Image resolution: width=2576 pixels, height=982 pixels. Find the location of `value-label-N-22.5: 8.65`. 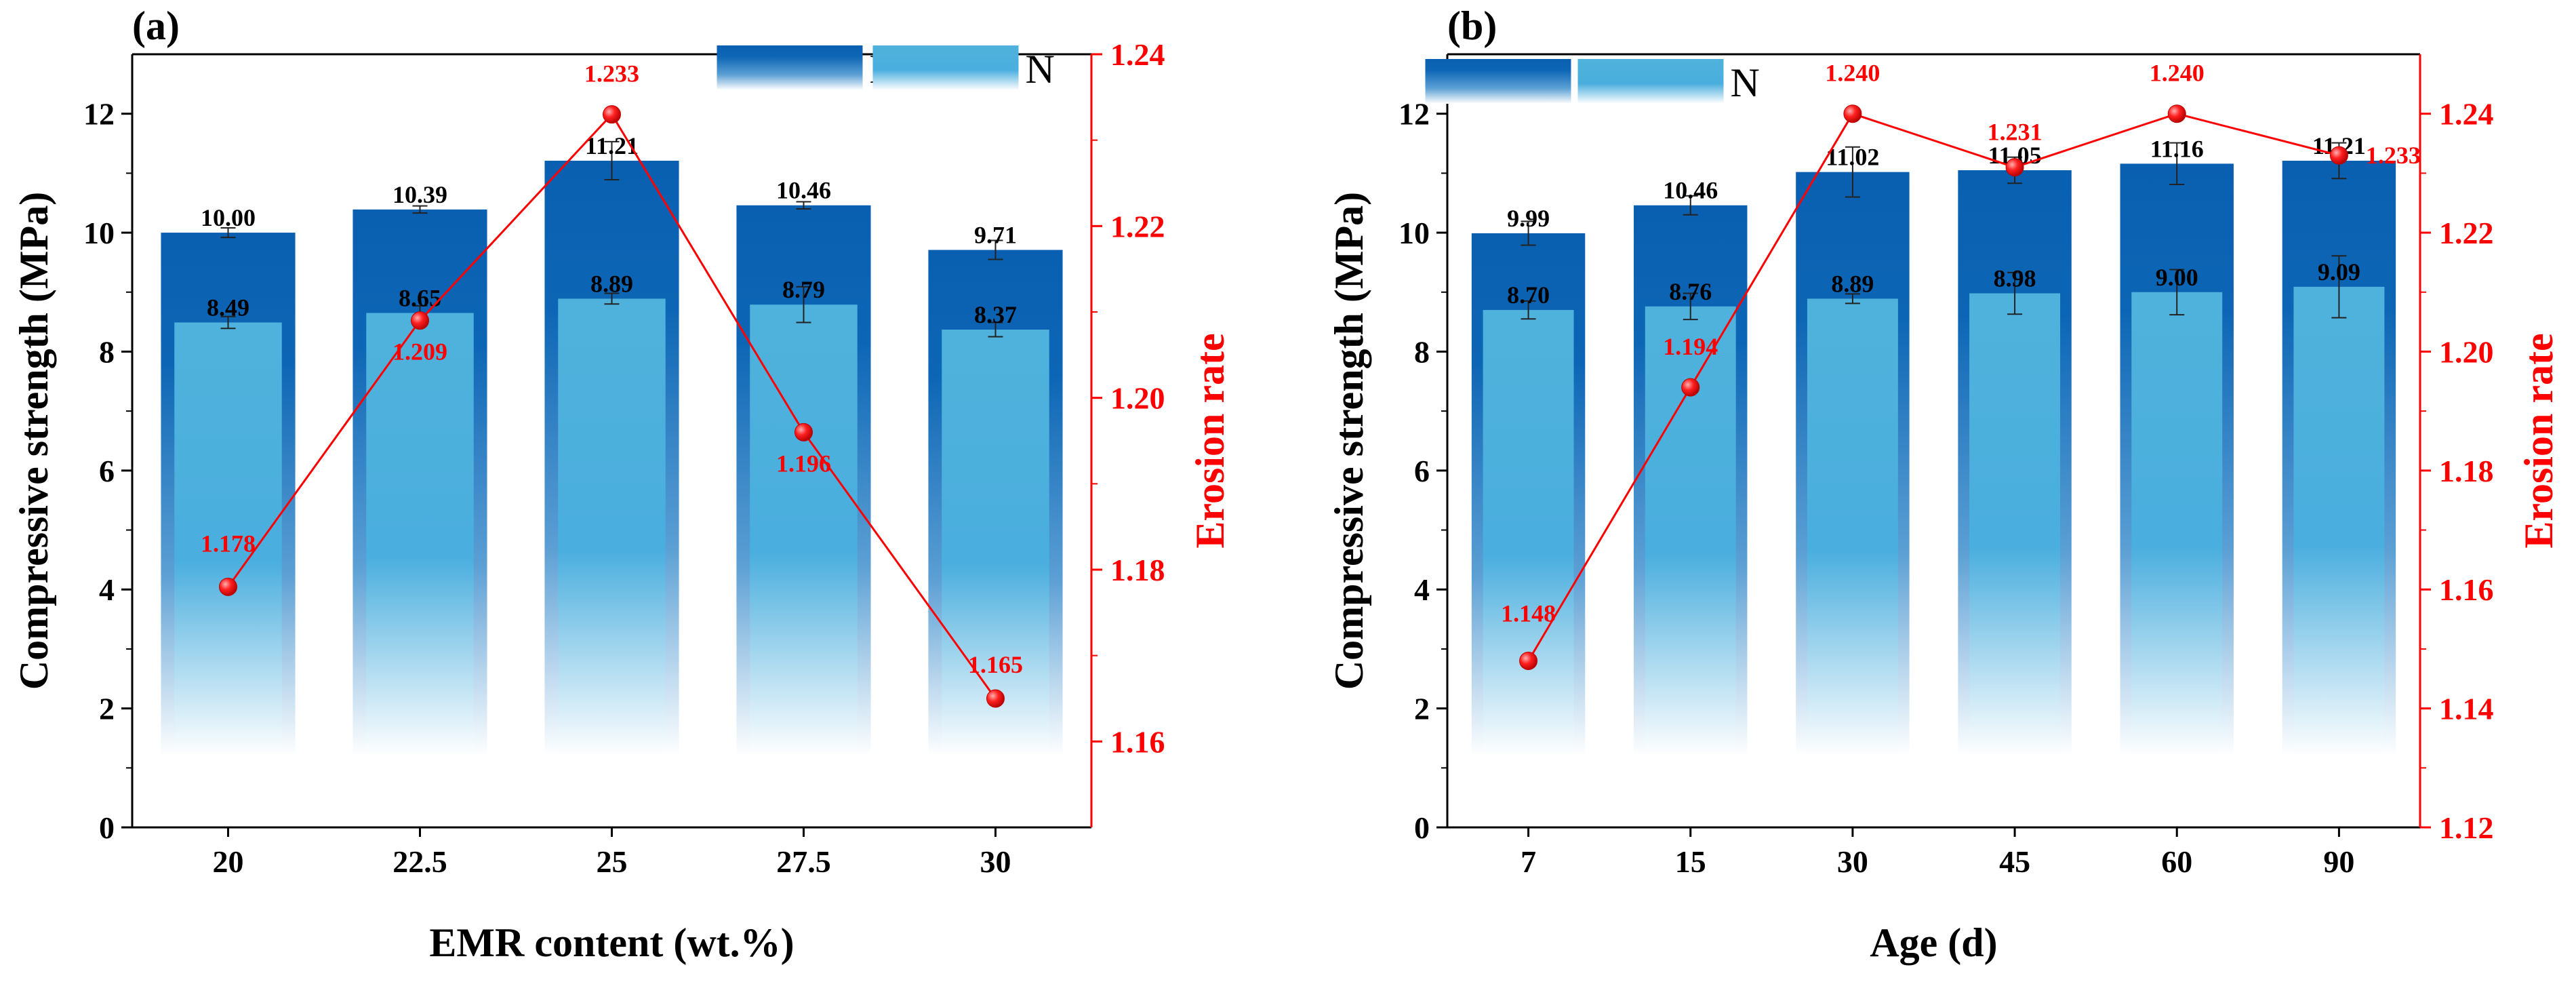

value-label-N-22.5: 8.65 is located at coordinates (420, 297).